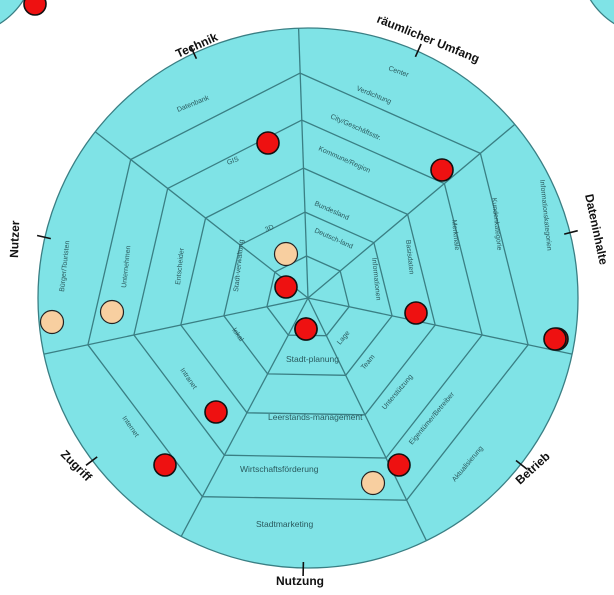  What do you see at coordinates (315, 417) in the screenshot?
I see `seg-nutzung-leerstand: Leerstands-management` at bounding box center [315, 417].